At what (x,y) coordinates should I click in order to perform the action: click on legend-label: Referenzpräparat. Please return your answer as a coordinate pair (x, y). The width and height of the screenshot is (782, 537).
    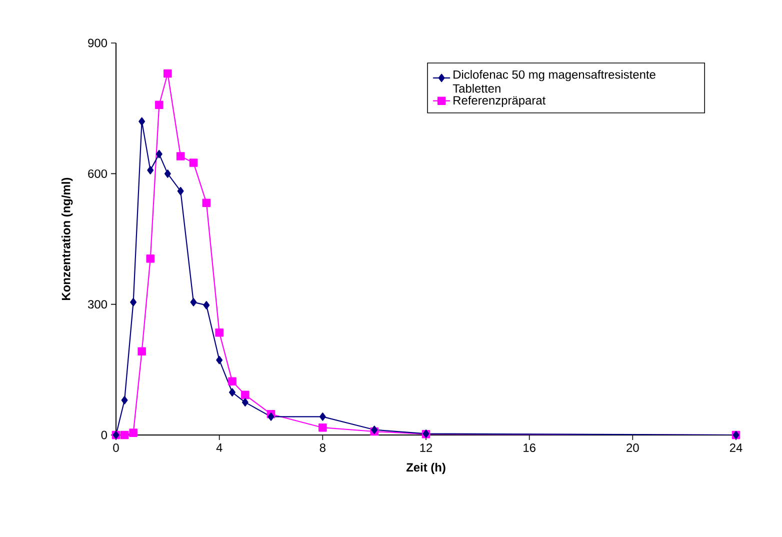
    Looking at the image, I should click on (500, 101).